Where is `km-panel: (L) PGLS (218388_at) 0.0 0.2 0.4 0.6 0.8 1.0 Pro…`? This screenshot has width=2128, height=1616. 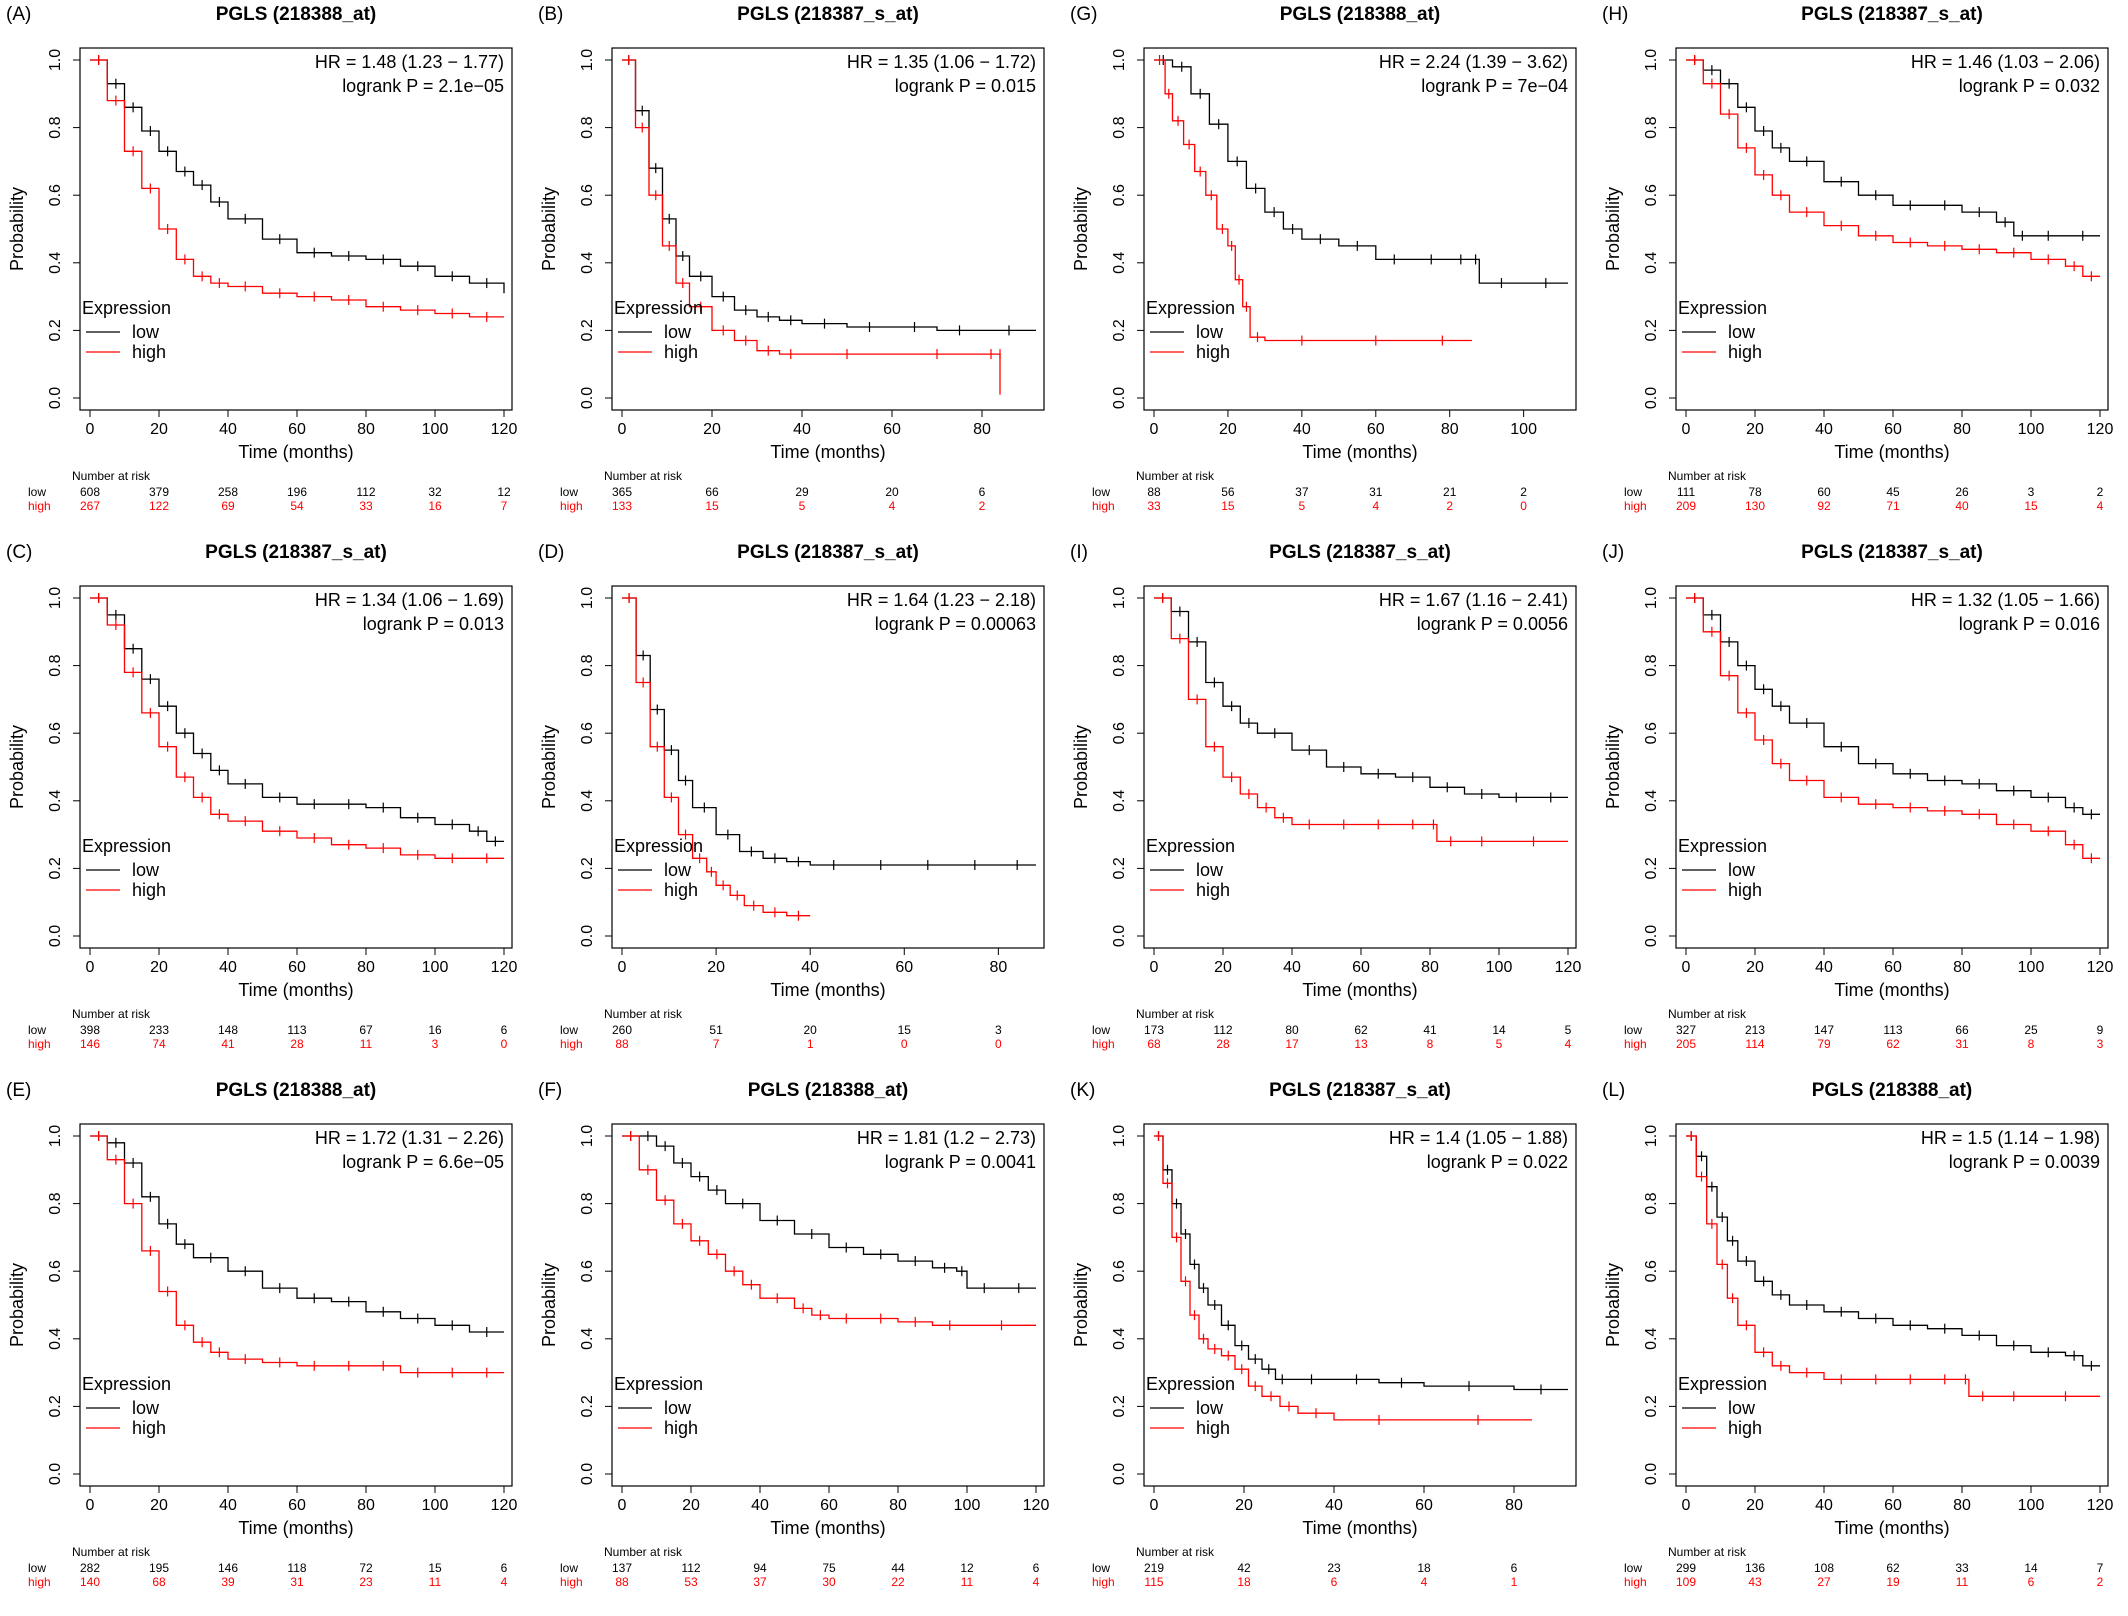 km-panel: (L) PGLS (218388_at) 0.0 0.2 0.4 0.6 0.8 1.0 Pro… is located at coordinates (1862, 1345).